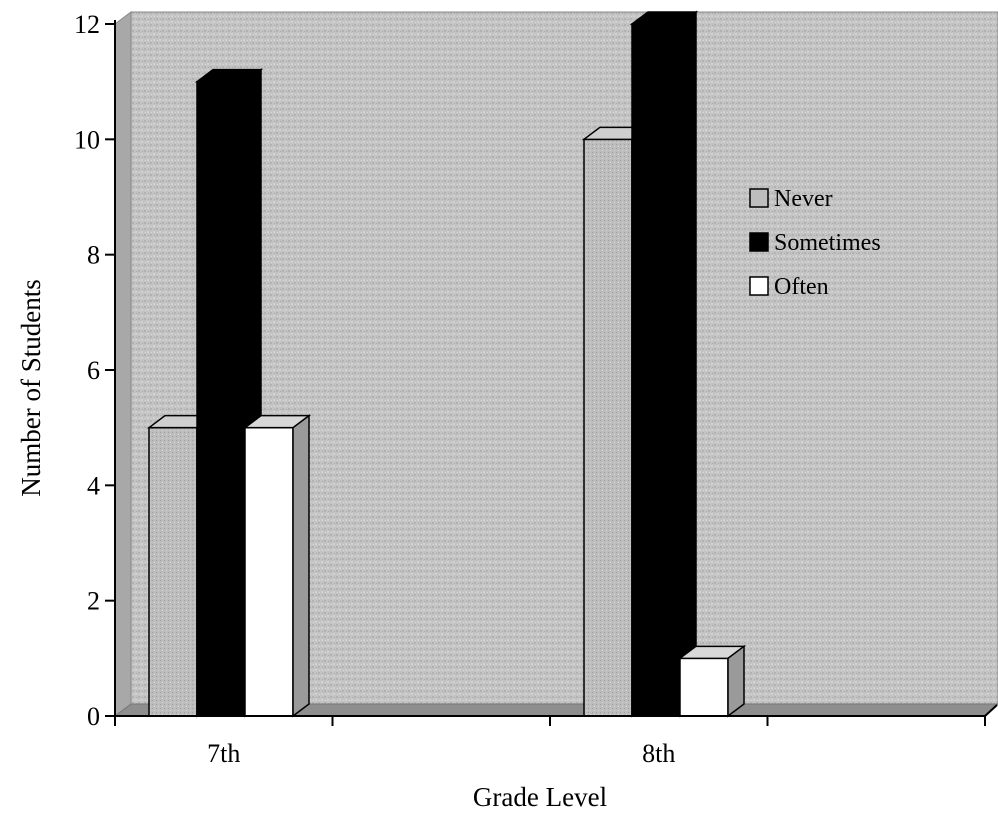 This screenshot has height=818, width=998. I want to click on y-tick-label: 6, so click(93, 370).